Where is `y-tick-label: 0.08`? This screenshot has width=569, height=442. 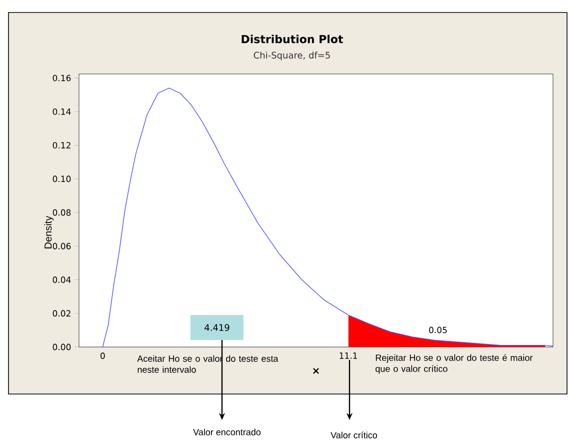
y-tick-label: 0.08 is located at coordinates (61, 212).